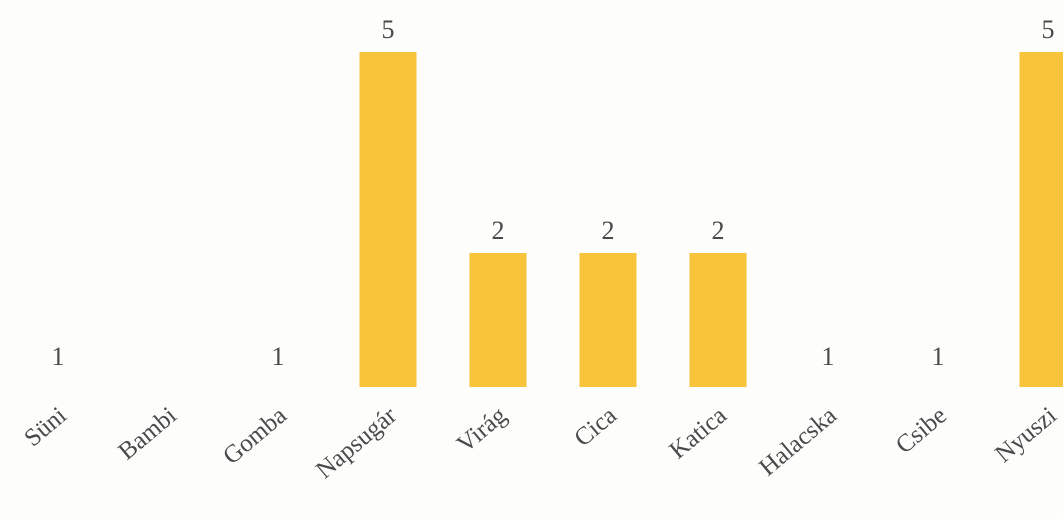 The height and width of the screenshot is (524, 1063). I want to click on category-label-6: Katica, so click(698, 433).